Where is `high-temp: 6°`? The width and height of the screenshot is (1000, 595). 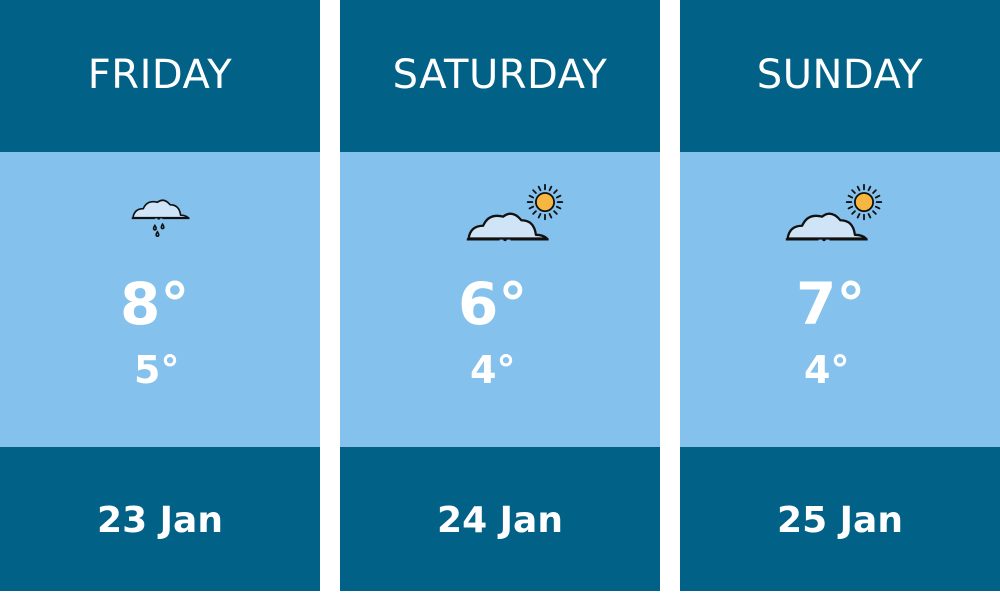 high-temp: 6° is located at coordinates (493, 304).